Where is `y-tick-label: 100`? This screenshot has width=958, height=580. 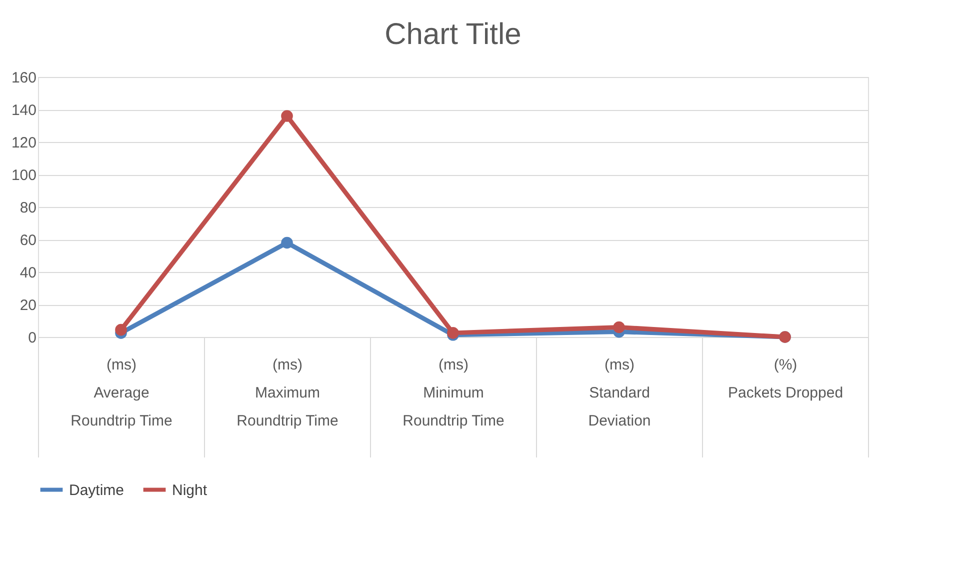 y-tick-label: 100 is located at coordinates (23, 175).